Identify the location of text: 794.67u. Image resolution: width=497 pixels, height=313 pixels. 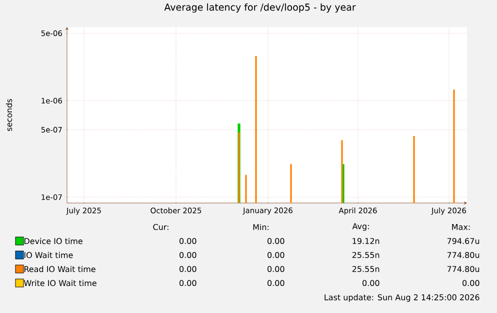
(463, 241).